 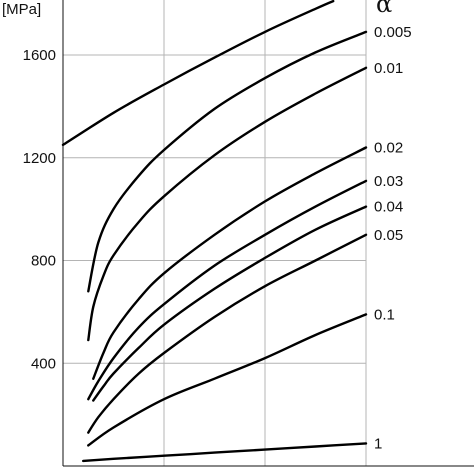 What do you see at coordinates (21, 9) in the screenshot?
I see `y-unit-label: [MPa]` at bounding box center [21, 9].